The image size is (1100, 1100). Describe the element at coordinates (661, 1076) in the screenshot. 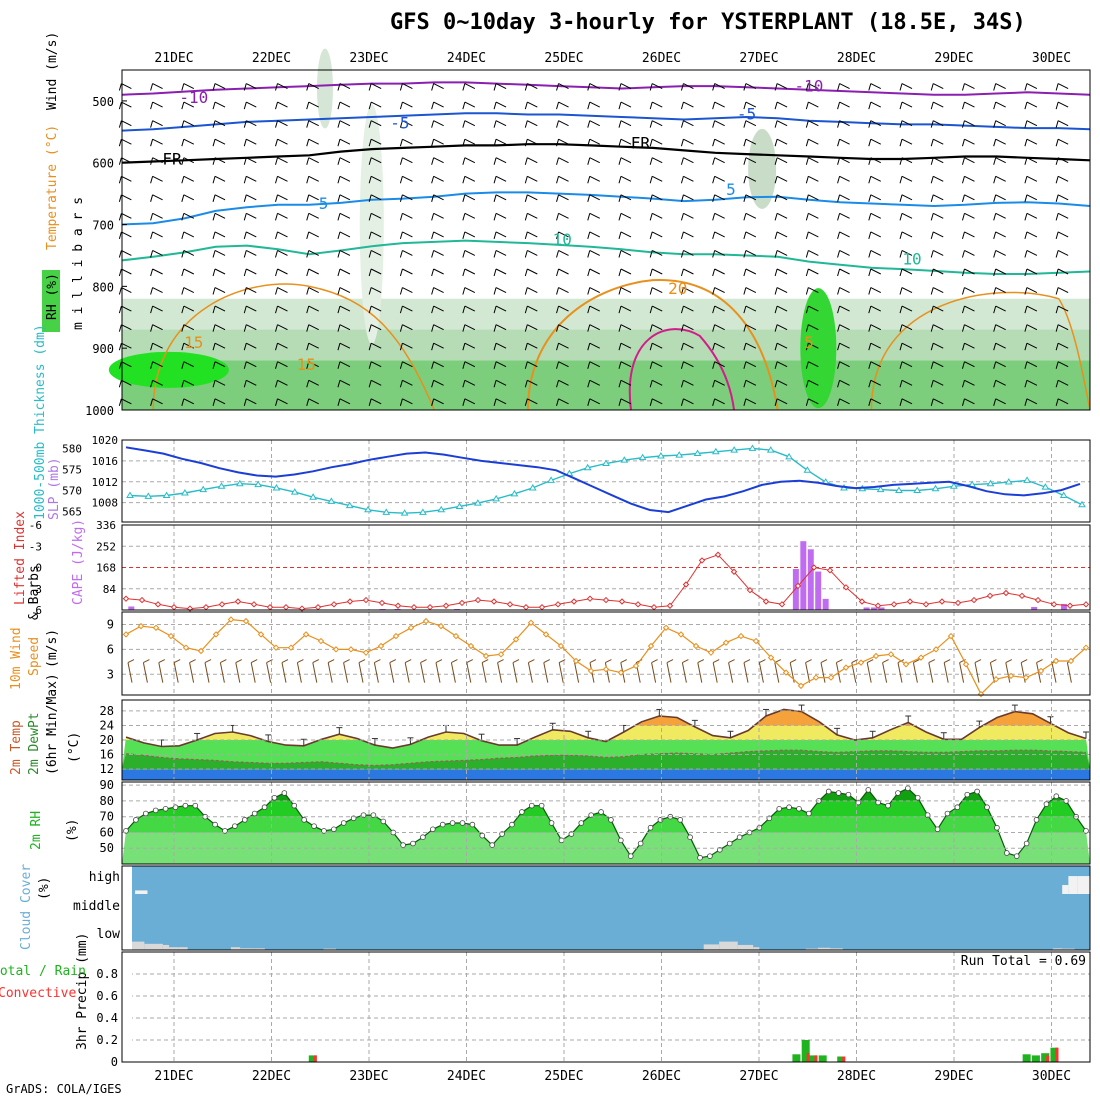

I see `date-label-bottom: 26DEC` at that location.